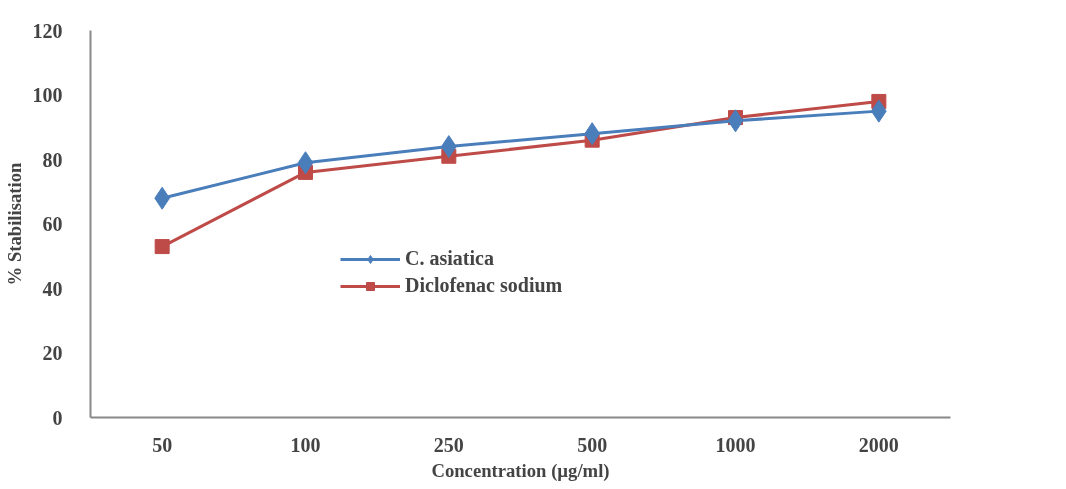 Image resolution: width=1066 pixels, height=489 pixels. What do you see at coordinates (52, 288) in the screenshot?
I see `y-tick-label: 40` at bounding box center [52, 288].